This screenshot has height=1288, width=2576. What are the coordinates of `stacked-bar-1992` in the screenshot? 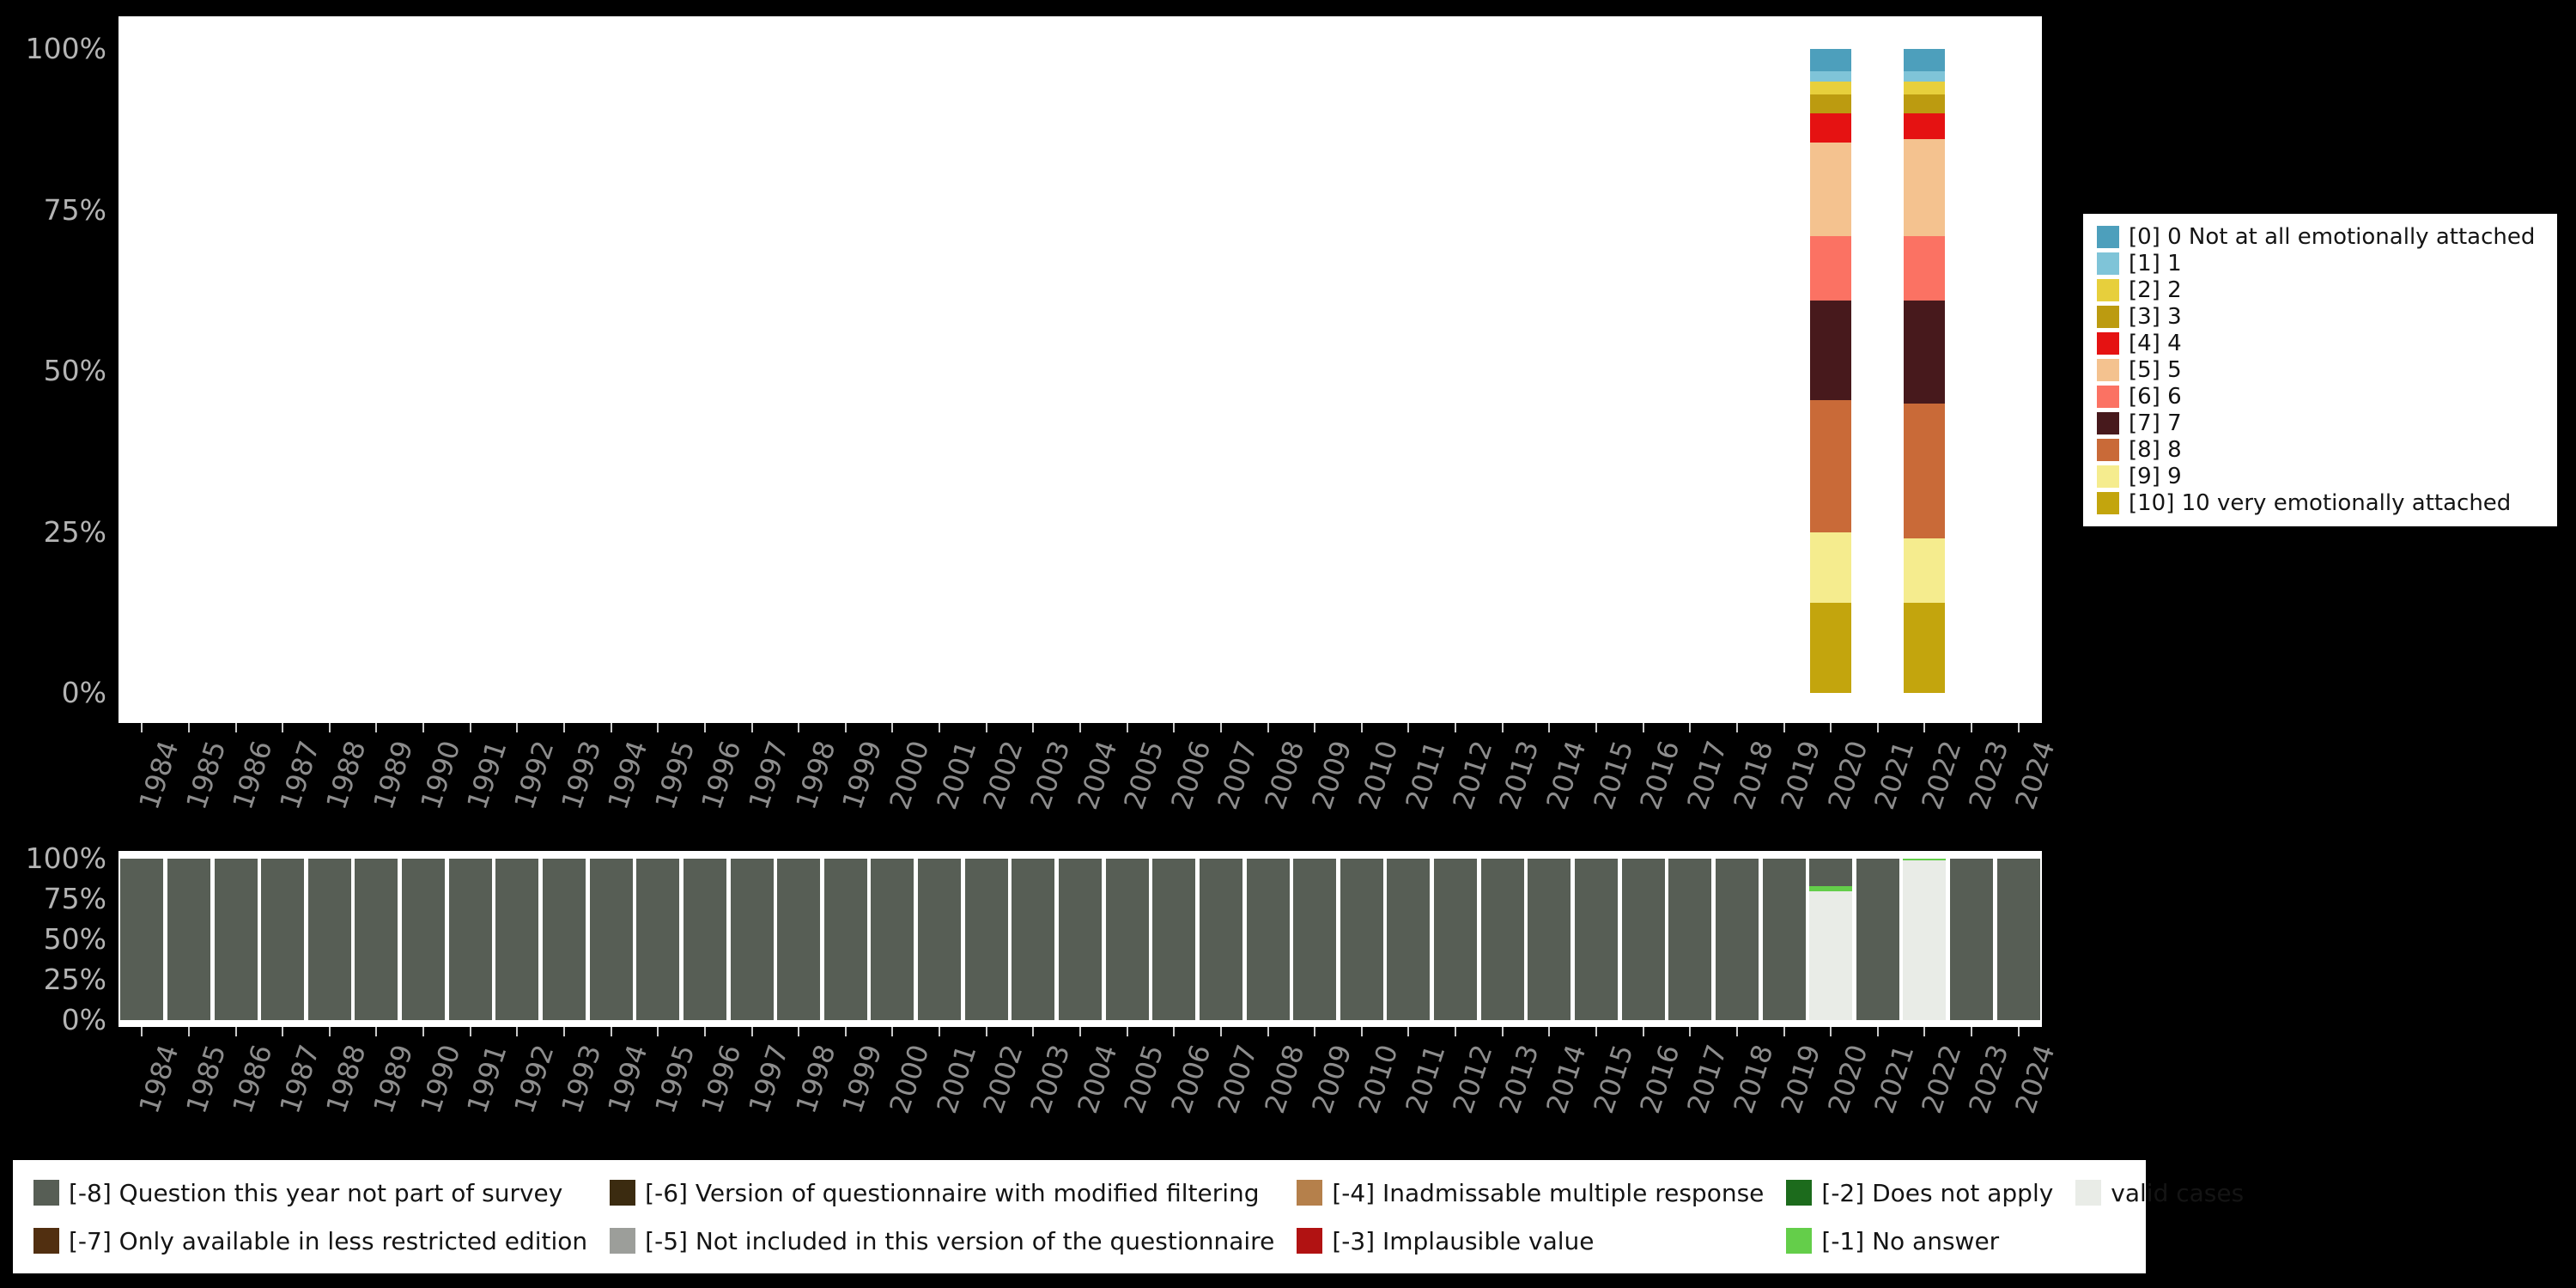 It's located at (517, 940).